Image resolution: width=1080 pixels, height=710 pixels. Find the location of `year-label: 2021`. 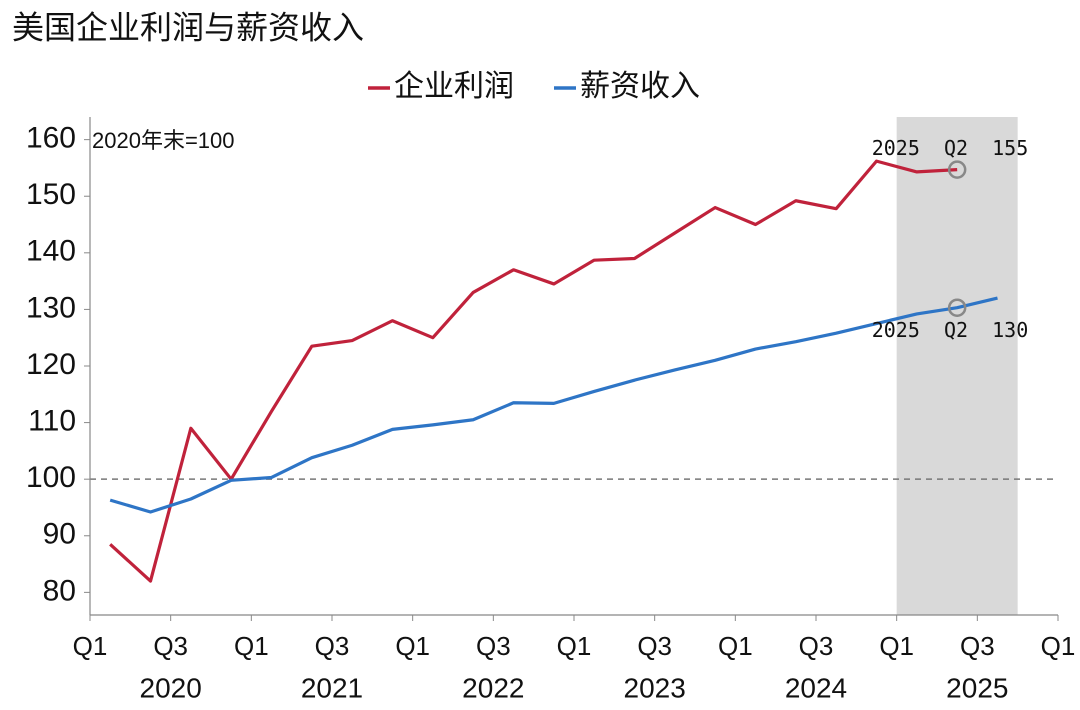

year-label: 2021 is located at coordinates (332, 687).